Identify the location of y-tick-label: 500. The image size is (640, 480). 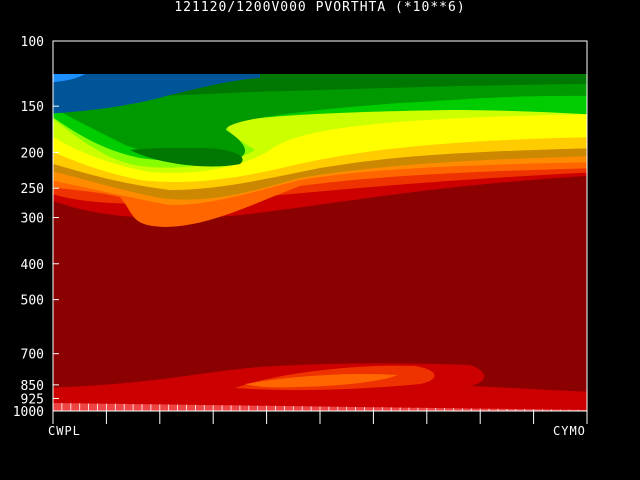
(32, 301).